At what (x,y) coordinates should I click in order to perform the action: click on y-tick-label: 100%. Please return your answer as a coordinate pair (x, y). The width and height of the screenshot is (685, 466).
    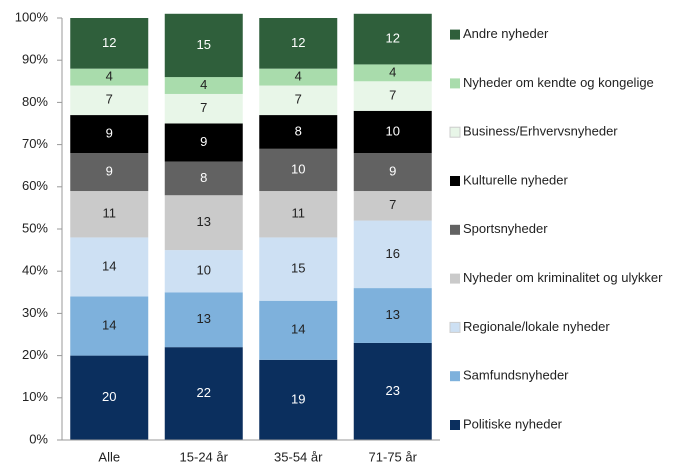
    Looking at the image, I should click on (32, 16).